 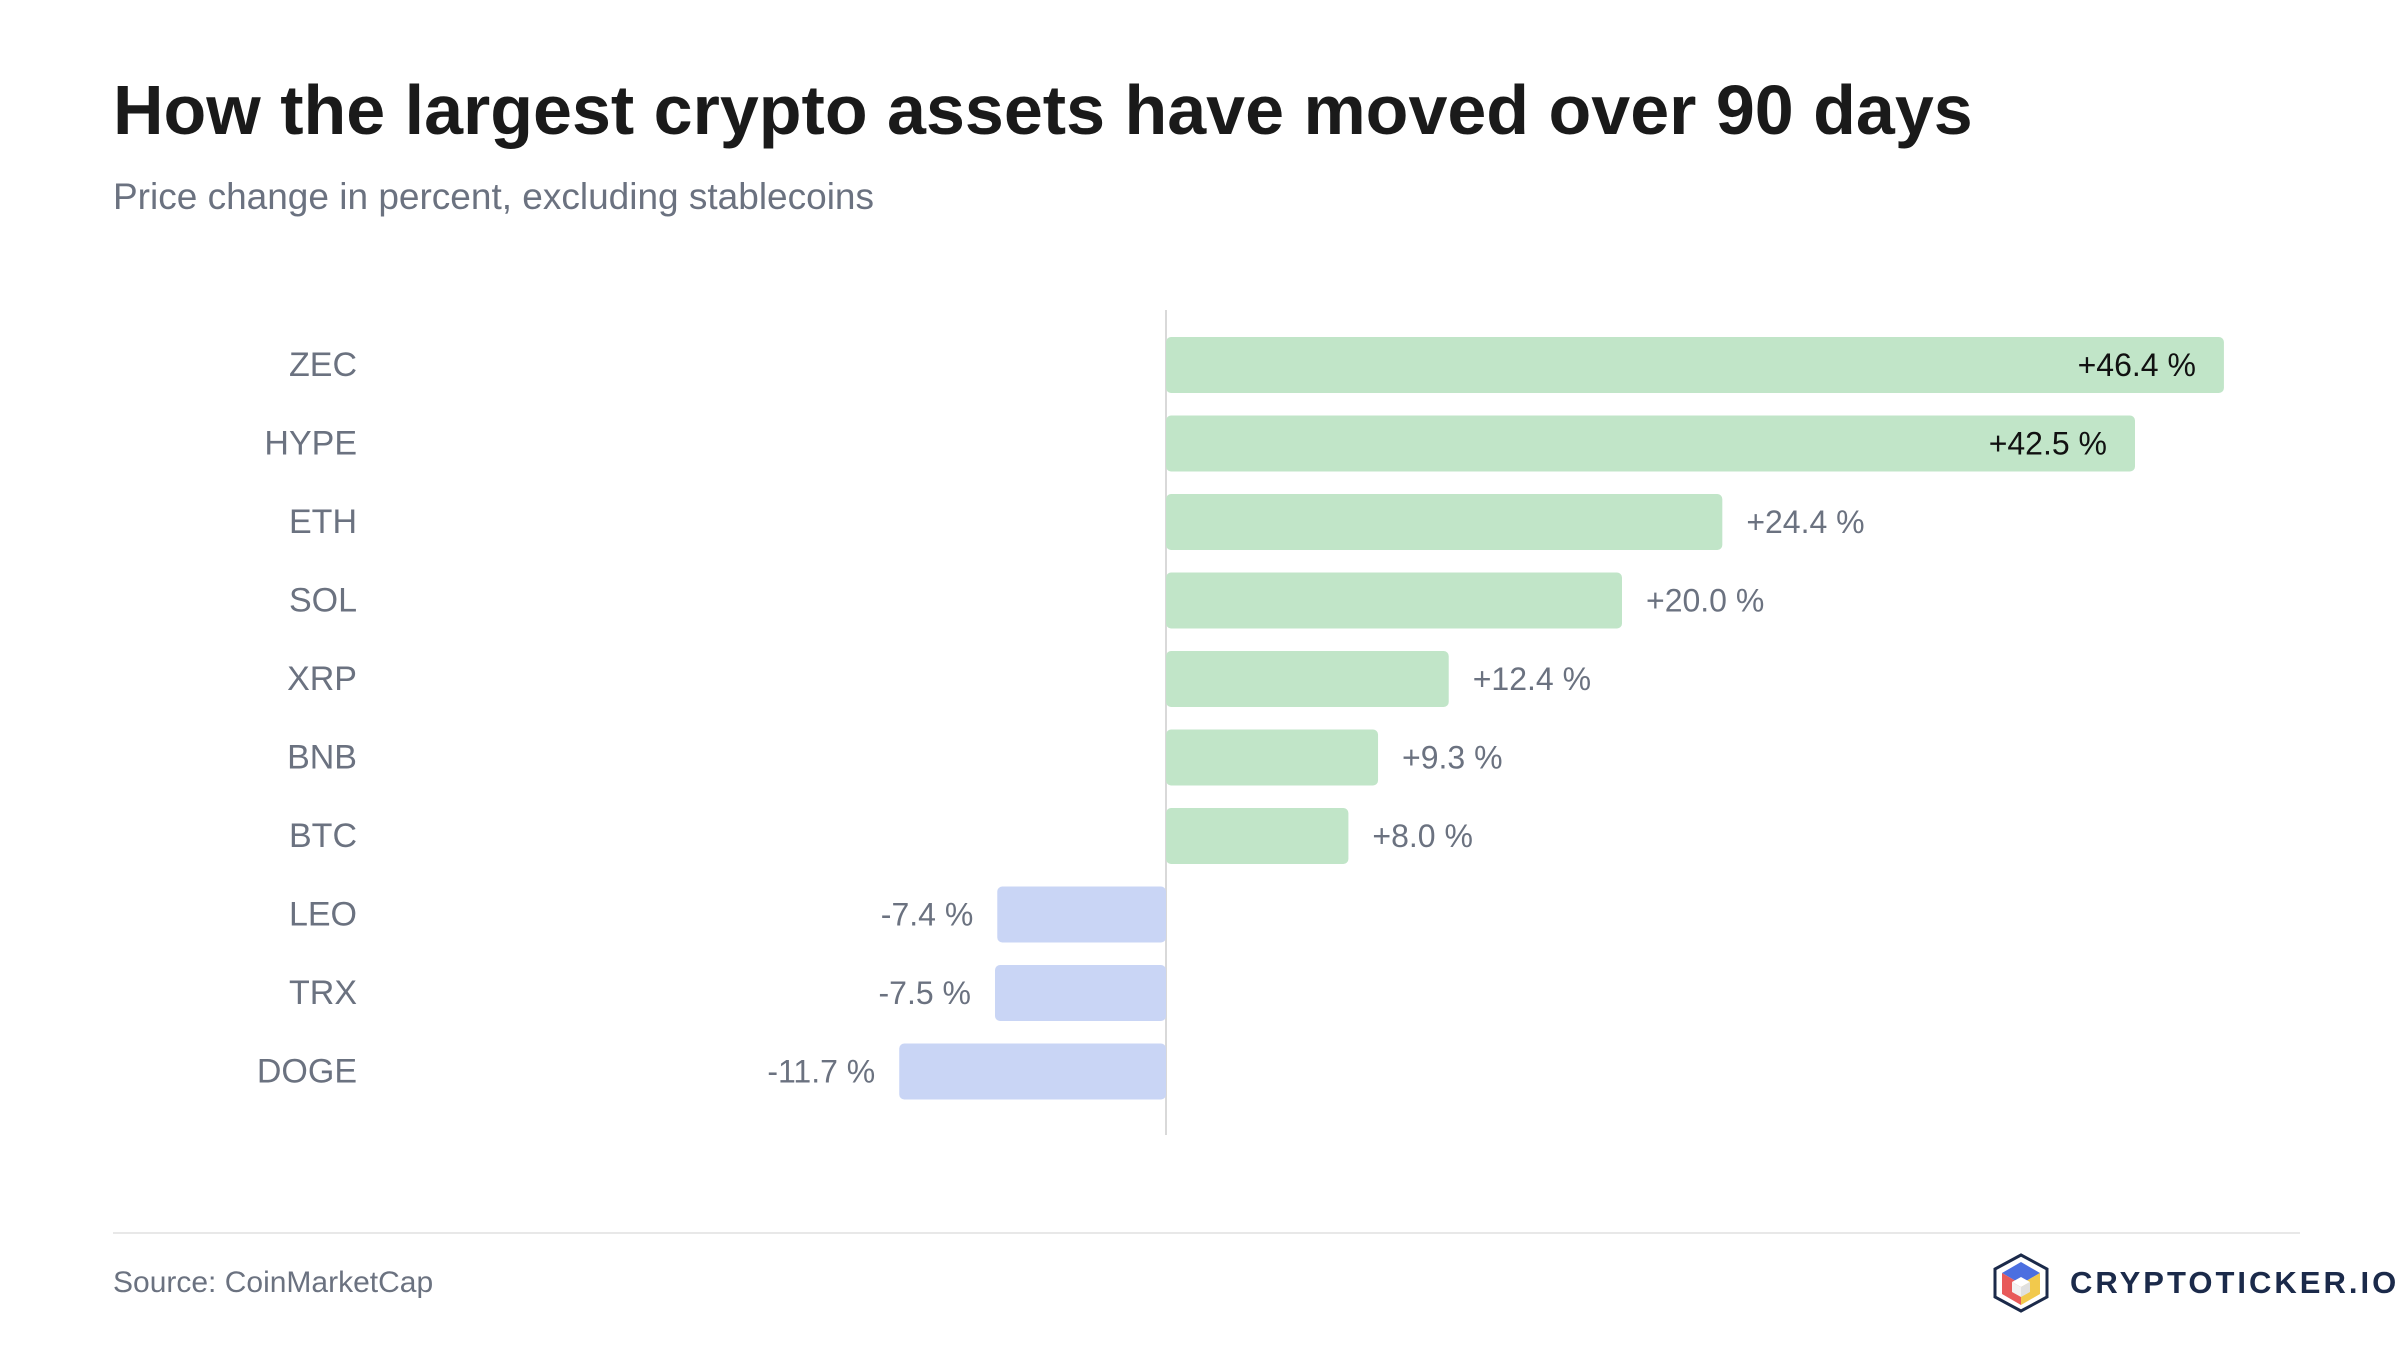 What do you see at coordinates (1452, 758) in the screenshot?
I see `data-label: +9.3 %` at bounding box center [1452, 758].